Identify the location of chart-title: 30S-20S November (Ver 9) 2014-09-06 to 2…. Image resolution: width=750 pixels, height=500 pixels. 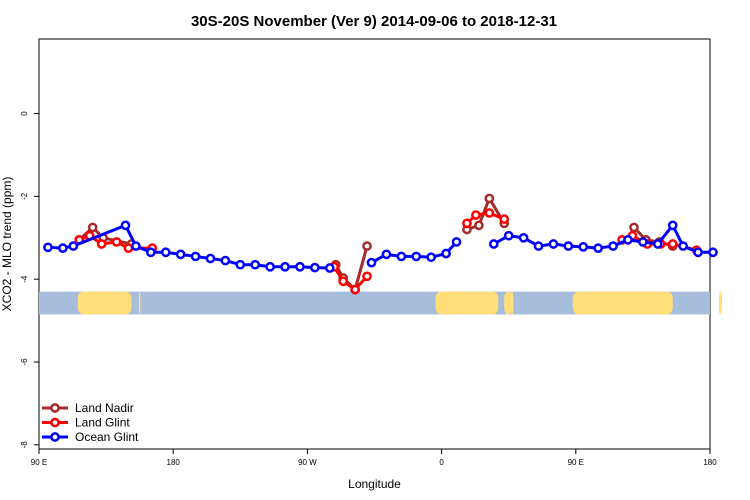
(374, 21).